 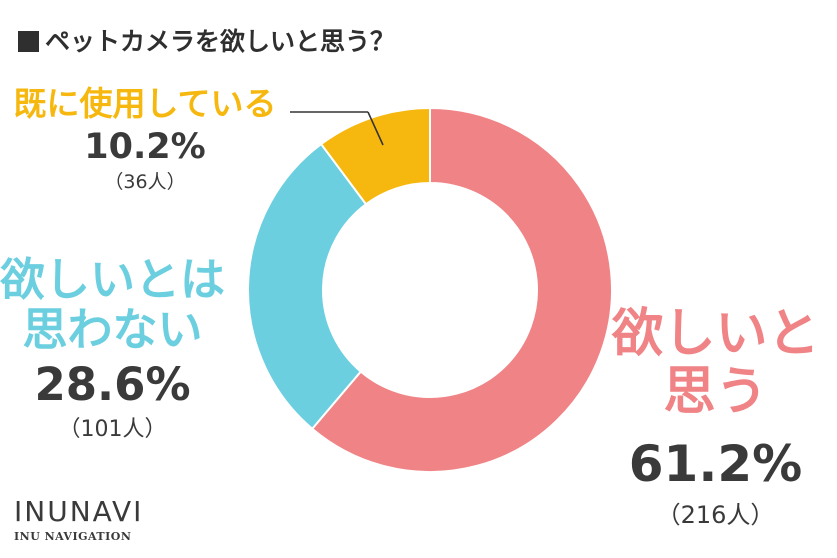 What do you see at coordinates (715, 392) in the screenshot?
I see `slice-label-want-line2: 思う` at bounding box center [715, 392].